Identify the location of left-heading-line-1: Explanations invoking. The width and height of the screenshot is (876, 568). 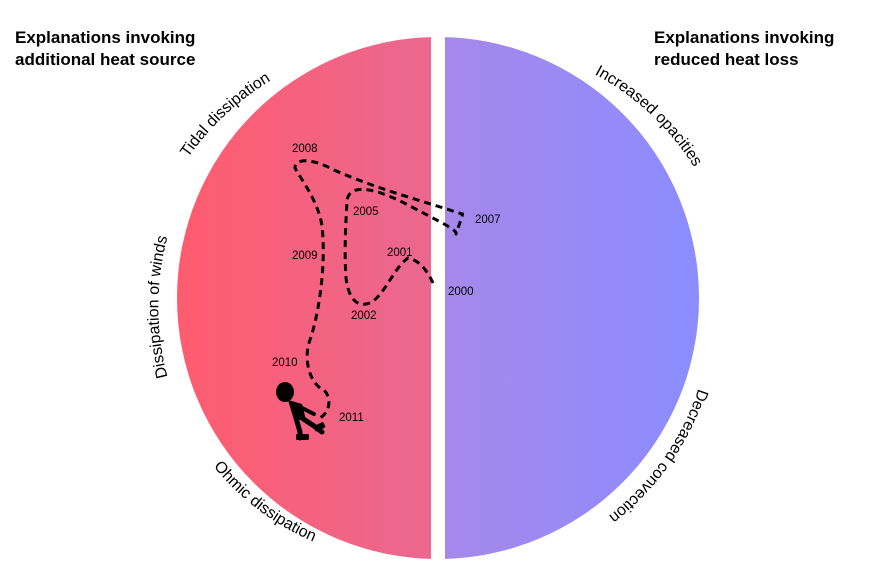
(105, 37).